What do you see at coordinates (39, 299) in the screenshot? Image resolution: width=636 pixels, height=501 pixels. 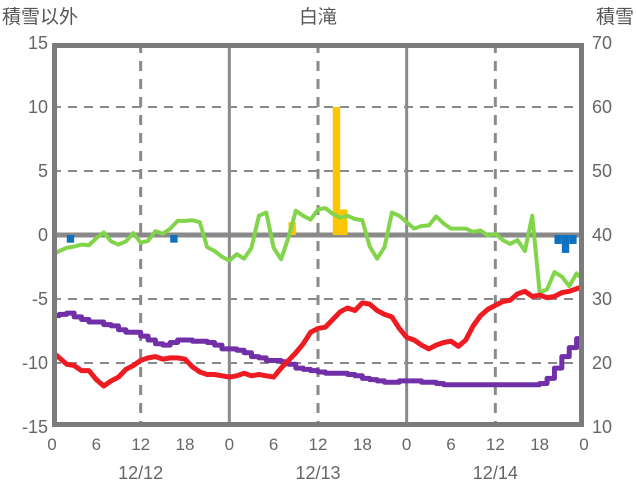 I see `left-tick-neg5: -5` at bounding box center [39, 299].